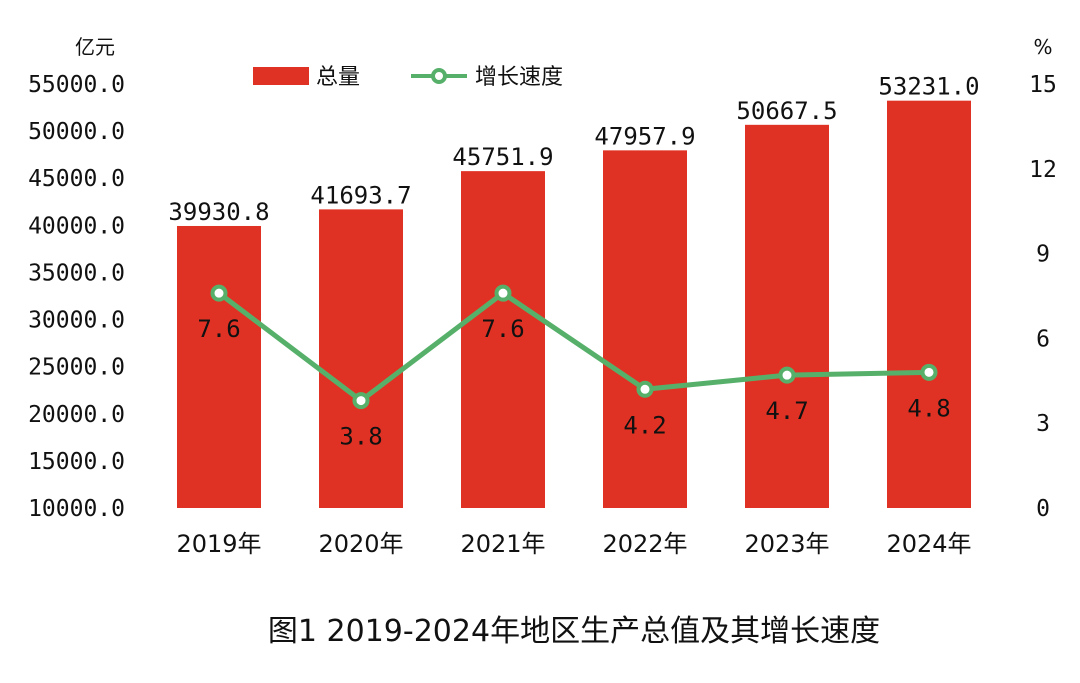 This screenshot has height=683, width=1080. What do you see at coordinates (76, 321) in the screenshot?
I see `left-tick-label: 30000.0` at bounding box center [76, 321].